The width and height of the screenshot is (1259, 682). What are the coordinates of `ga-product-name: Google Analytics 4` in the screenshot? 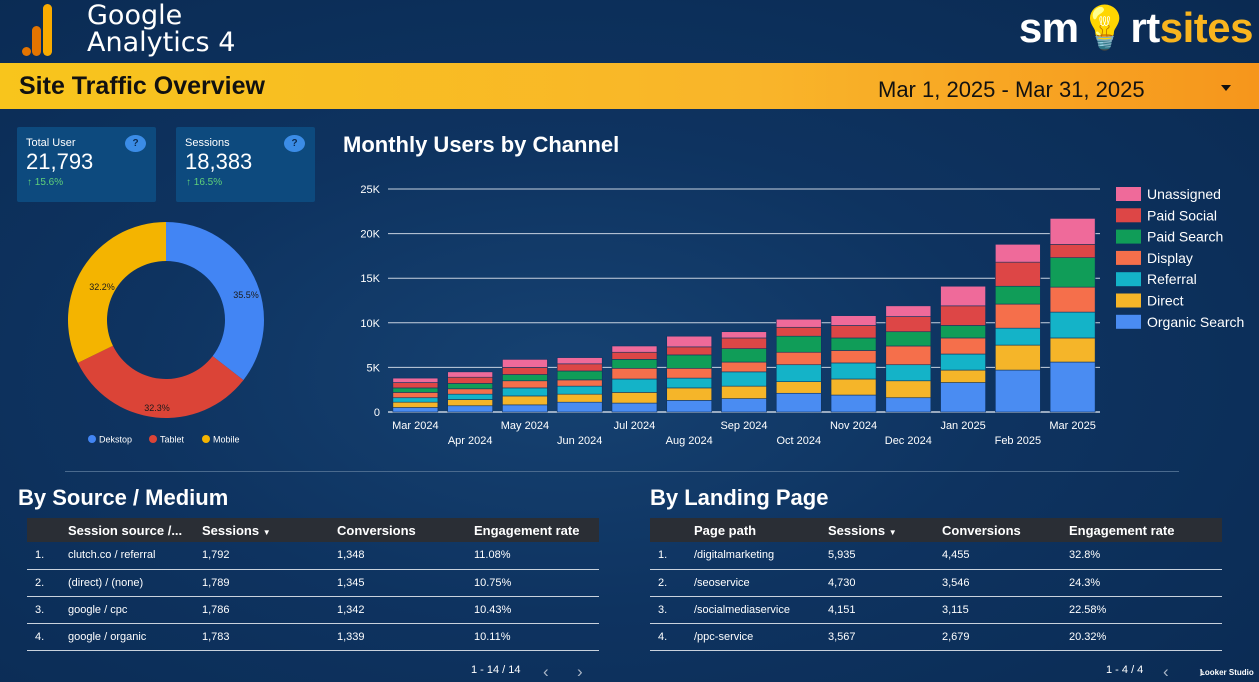 It's located at (161, 29).